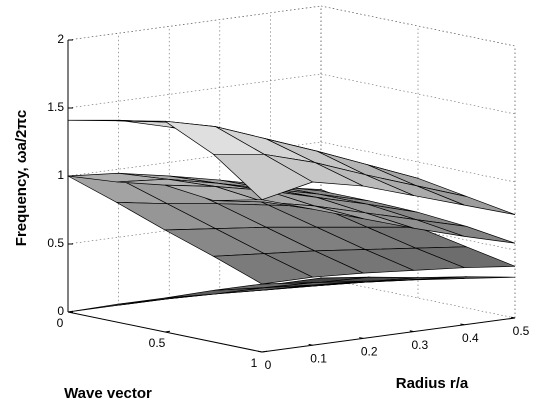  What do you see at coordinates (369, 352) in the screenshot?
I see `y-tick-label: 0.2` at bounding box center [369, 352].